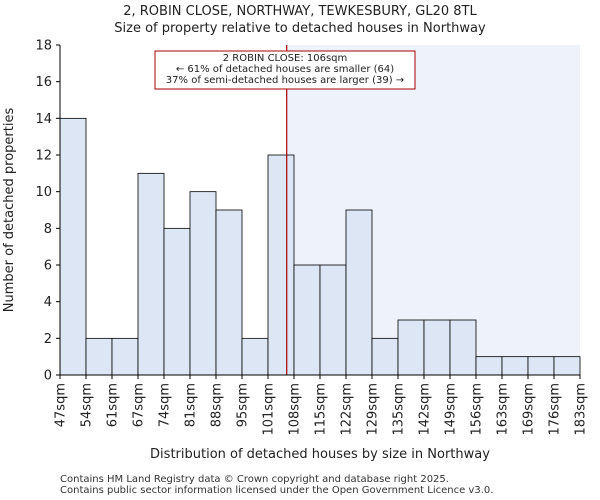 The width and height of the screenshot is (600, 500). I want to click on bar-142sqm, so click(437, 347).